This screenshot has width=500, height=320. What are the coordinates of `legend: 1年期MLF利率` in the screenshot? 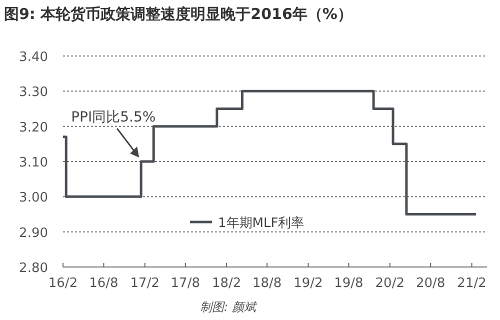 It's located at (247, 223).